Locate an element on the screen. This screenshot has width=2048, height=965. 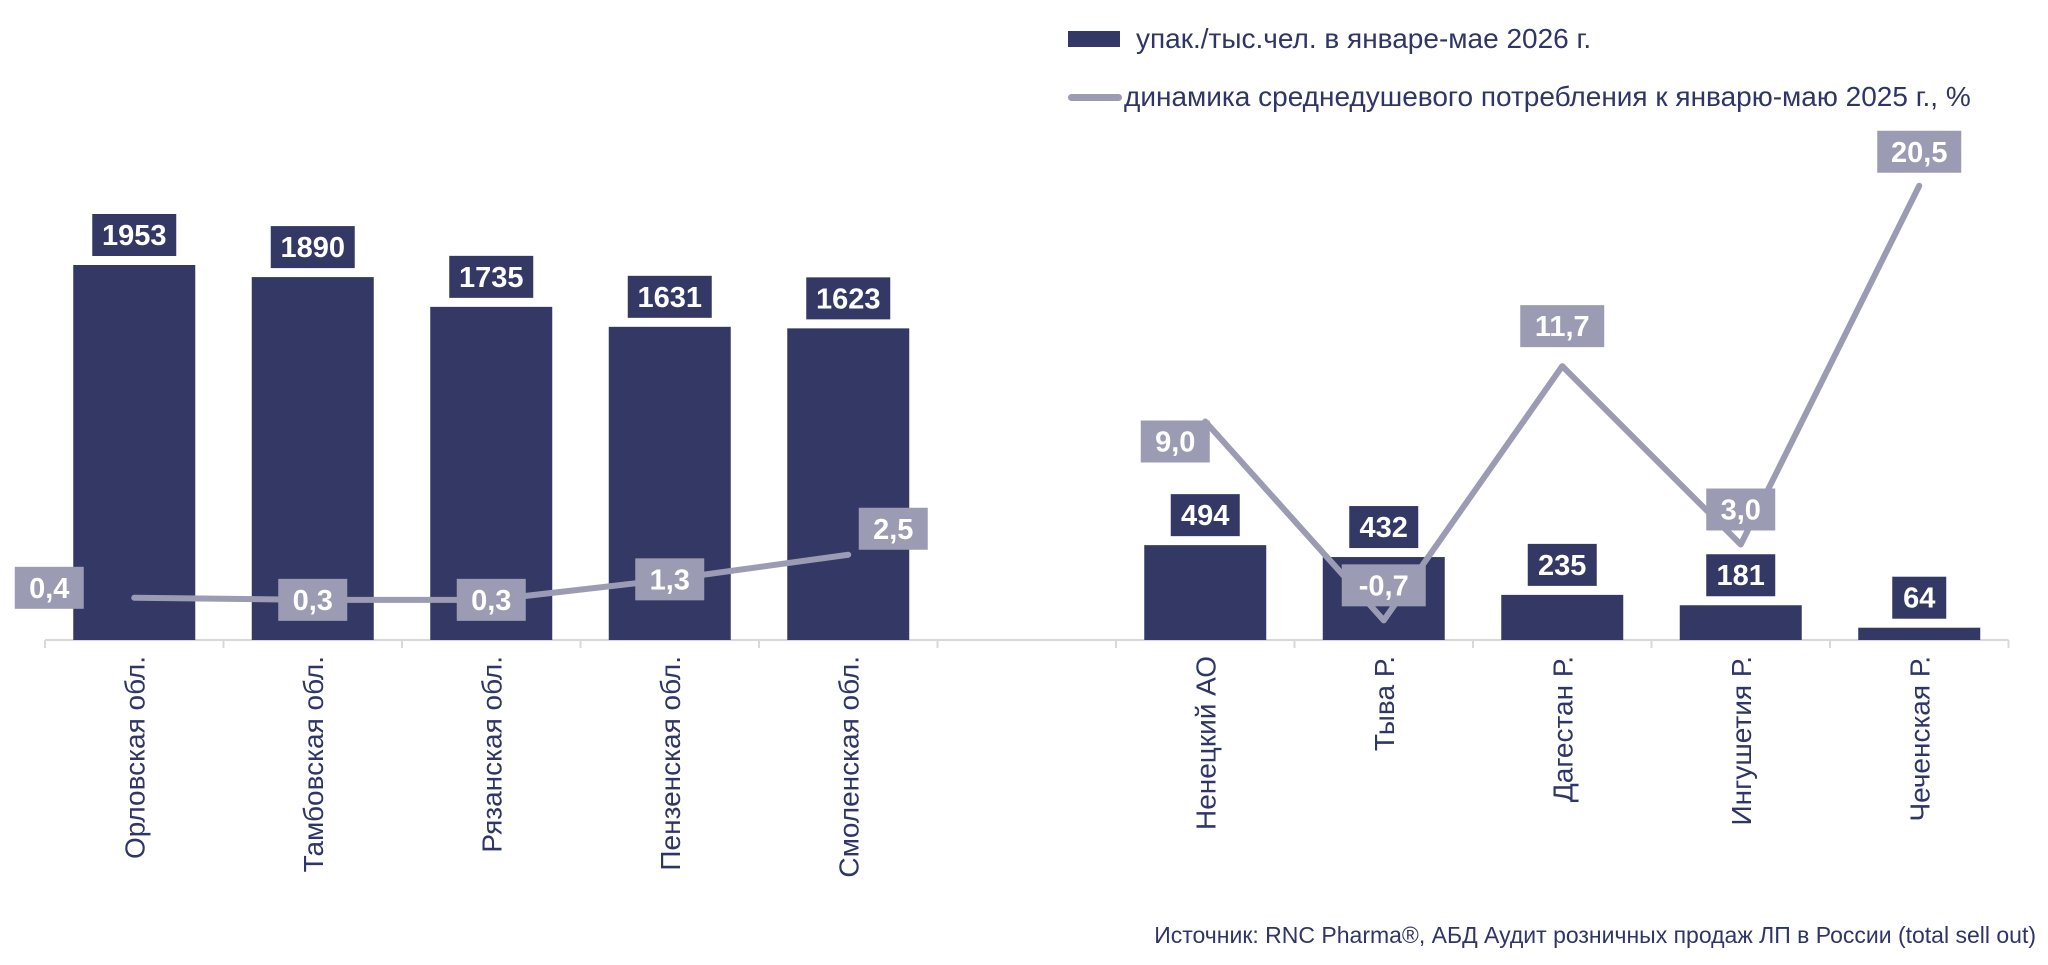
line-value-label: 1,3 is located at coordinates (670, 580).